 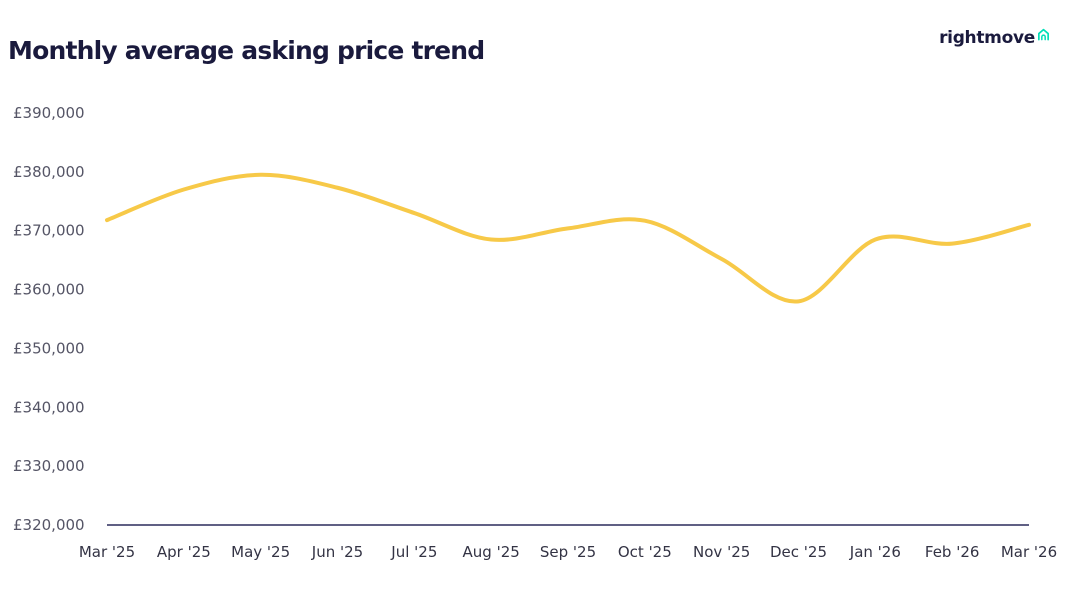 What do you see at coordinates (987, 38) in the screenshot?
I see `logo-text: rightmove` at bounding box center [987, 38].